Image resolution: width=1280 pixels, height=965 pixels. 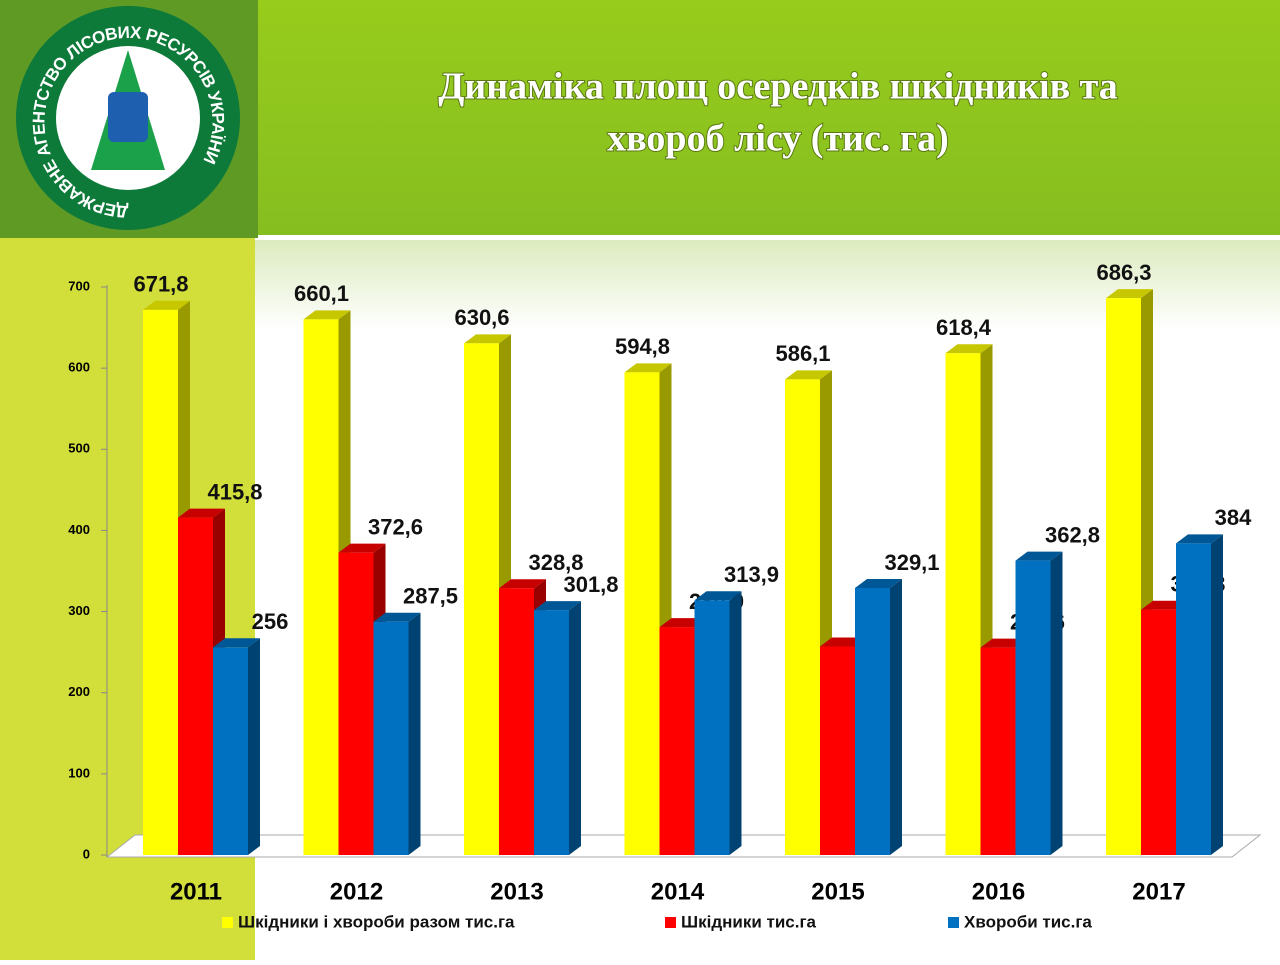 I want to click on value-label: 630,6, so click(x=481, y=317).